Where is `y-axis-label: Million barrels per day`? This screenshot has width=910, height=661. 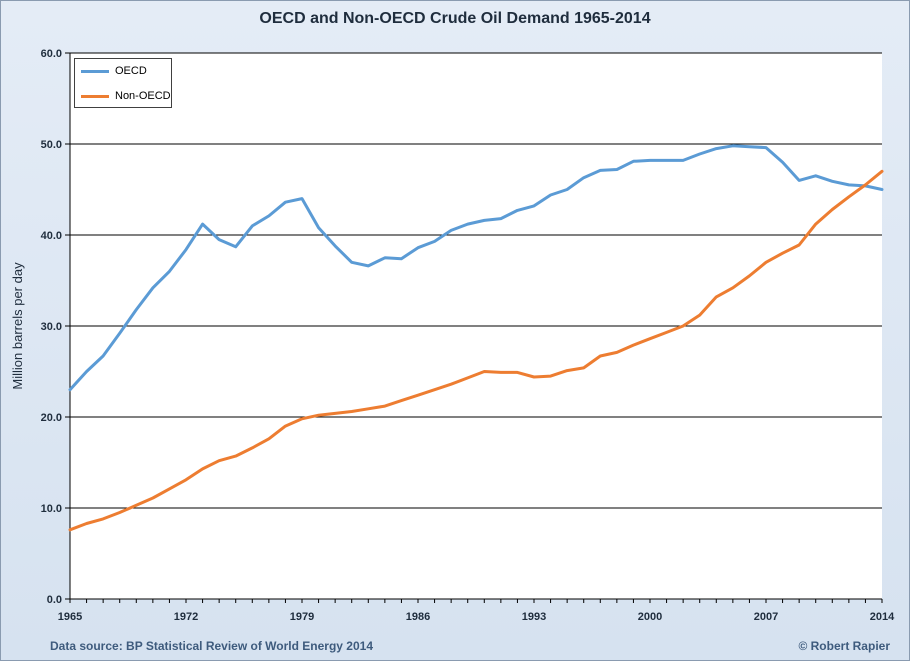
y-axis-label: Million barrels per day is located at coordinates (17, 326).